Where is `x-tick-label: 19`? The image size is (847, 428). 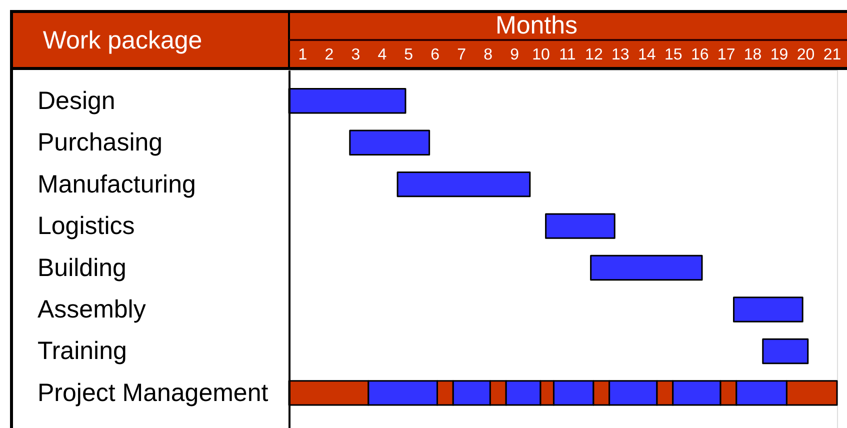
x-tick-label: 19 is located at coordinates (779, 55).